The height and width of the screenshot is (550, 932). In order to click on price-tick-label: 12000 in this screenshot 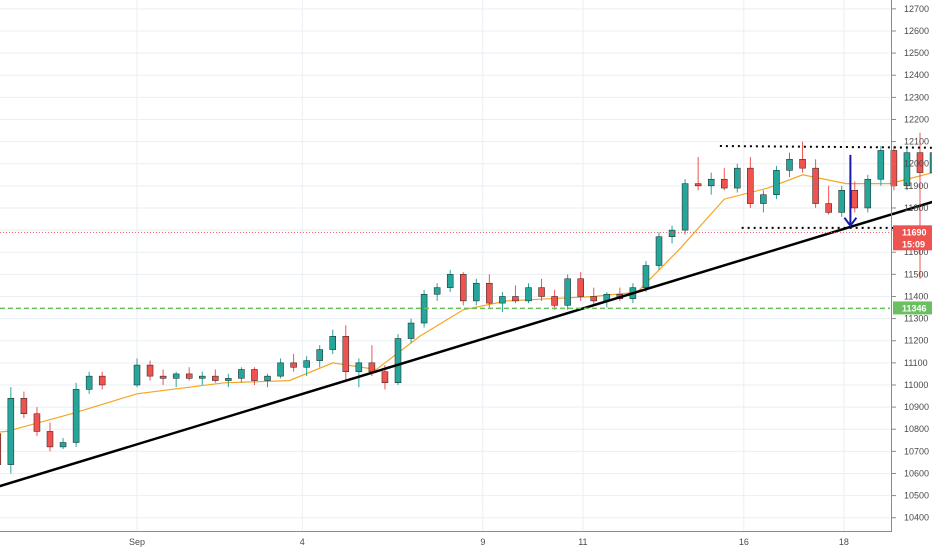, I will do `click(916, 164)`.